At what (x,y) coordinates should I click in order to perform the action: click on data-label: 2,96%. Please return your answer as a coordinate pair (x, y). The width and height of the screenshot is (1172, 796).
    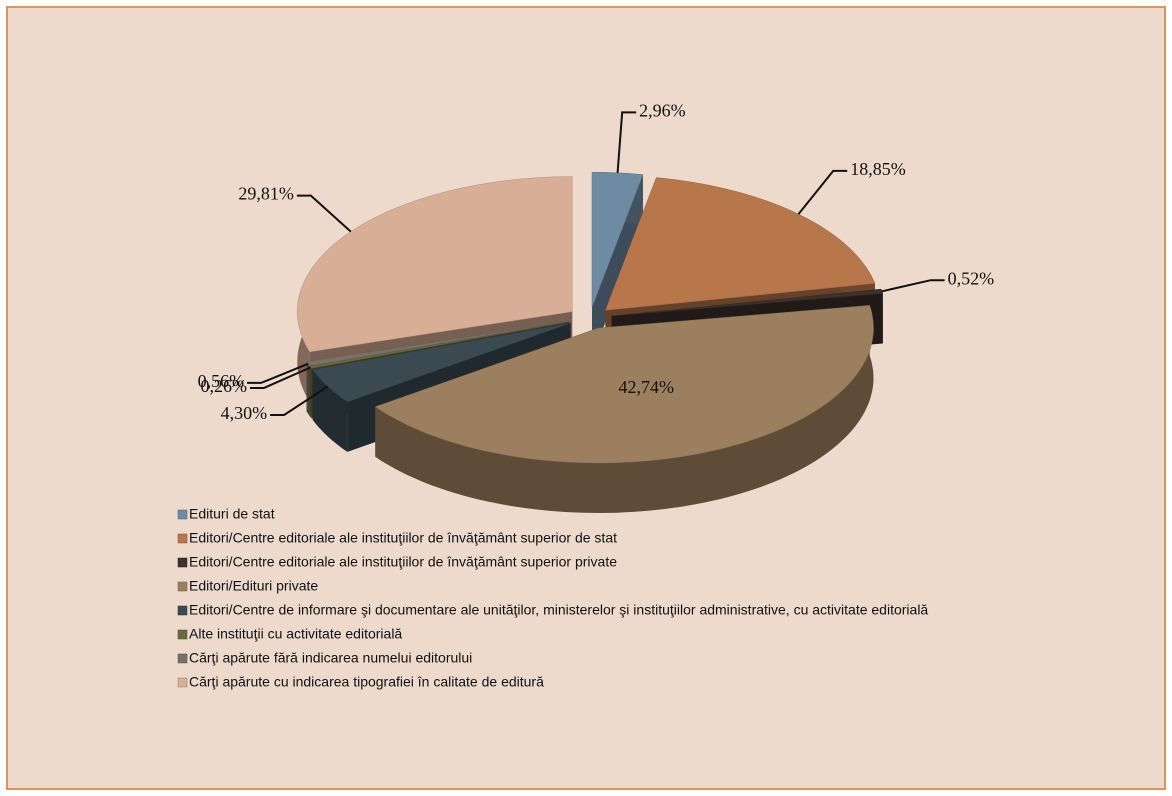
    Looking at the image, I should click on (662, 110).